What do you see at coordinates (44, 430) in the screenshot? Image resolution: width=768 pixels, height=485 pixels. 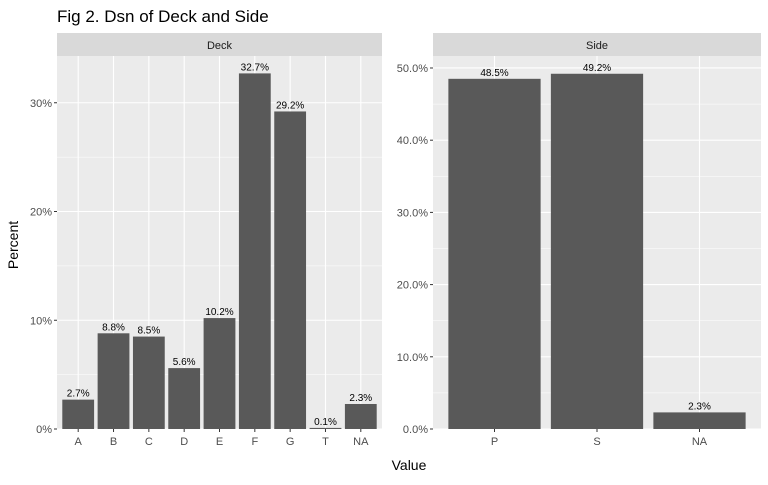 I see `y-tick-label: 0%` at bounding box center [44, 430].